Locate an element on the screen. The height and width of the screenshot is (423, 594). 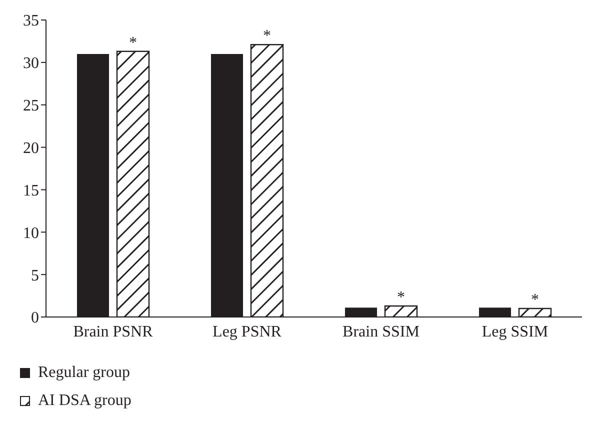
x-tick-label: Brain SSIM is located at coordinates (381, 331).